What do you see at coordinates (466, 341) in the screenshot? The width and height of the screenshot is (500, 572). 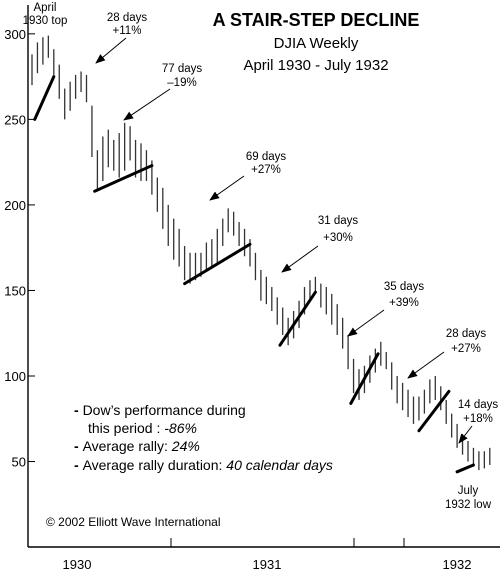 I see `annotation-rally-5: 28 days +27%` at bounding box center [466, 341].